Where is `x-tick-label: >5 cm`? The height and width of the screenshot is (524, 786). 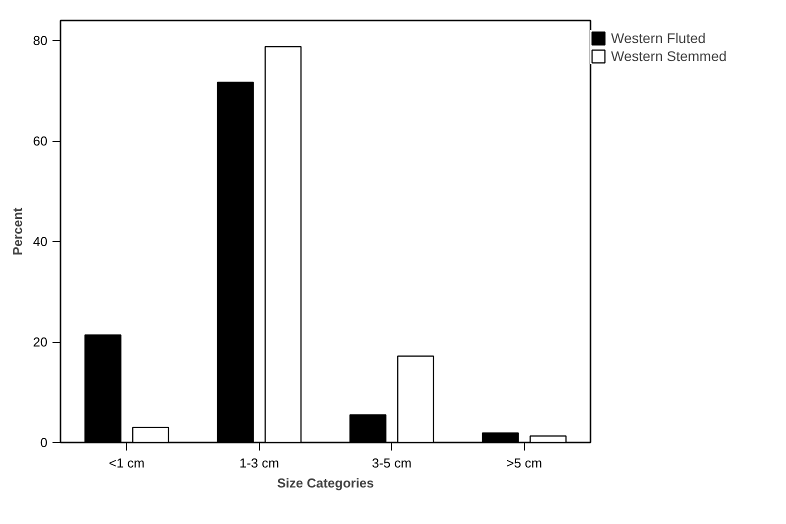 x-tick-label: >5 cm is located at coordinates (524, 463).